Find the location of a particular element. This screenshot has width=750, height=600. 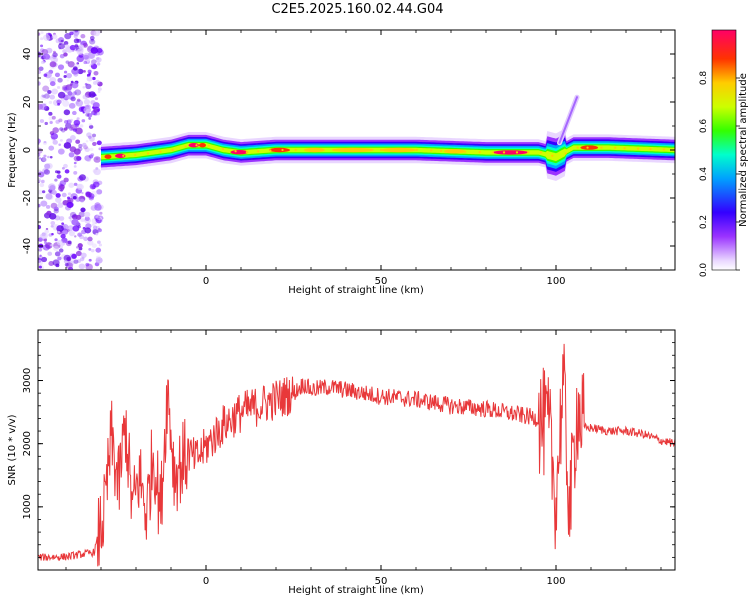

y-tick-label: 20 is located at coordinates (27, 102).